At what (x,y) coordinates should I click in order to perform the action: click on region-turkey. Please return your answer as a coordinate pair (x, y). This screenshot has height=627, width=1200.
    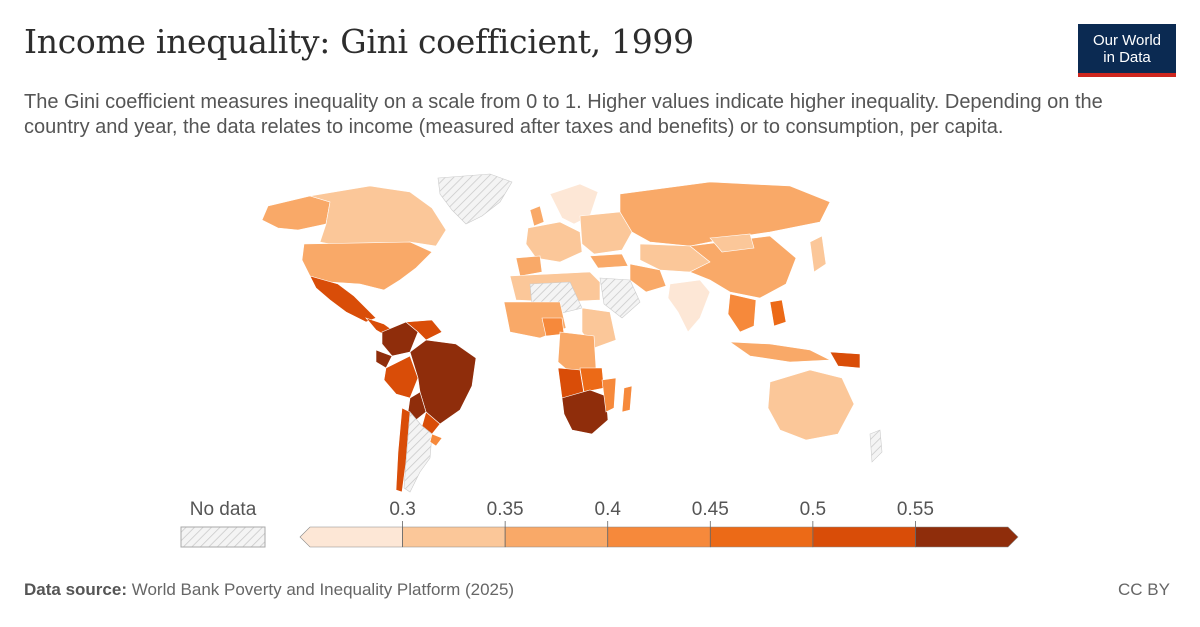
    Looking at the image, I should click on (609, 261).